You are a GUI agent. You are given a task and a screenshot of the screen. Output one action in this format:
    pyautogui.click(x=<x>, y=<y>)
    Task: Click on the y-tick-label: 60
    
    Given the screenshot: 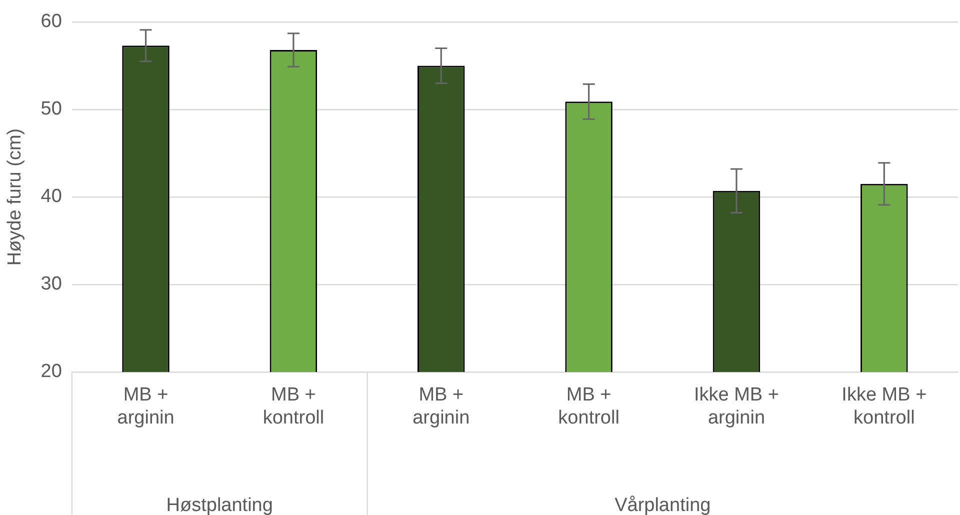 What is the action you would take?
    pyautogui.click(x=51, y=21)
    